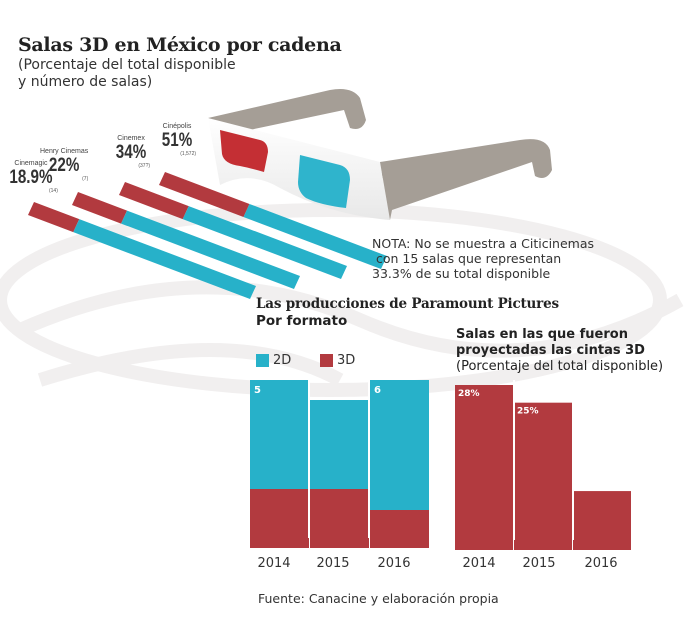 The height and width of the screenshot is (620, 690). What do you see at coordinates (542, 334) in the screenshot?
I see `salas-3d-title-line-1: Salas en las que fueron` at bounding box center [542, 334].